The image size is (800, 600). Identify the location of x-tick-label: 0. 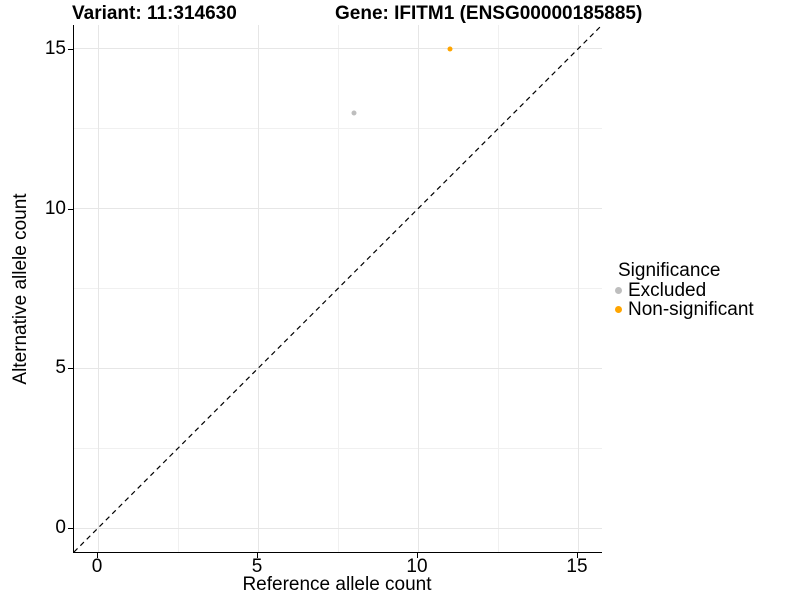
(97, 566).